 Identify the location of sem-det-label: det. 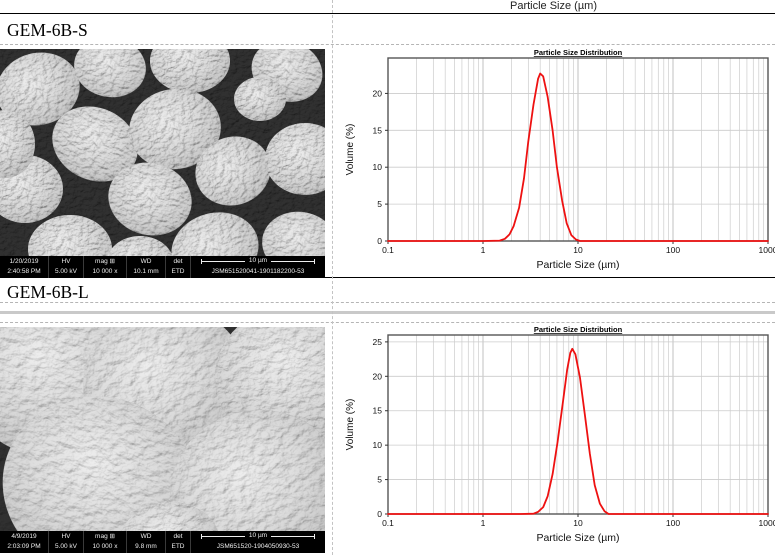
(178, 261).